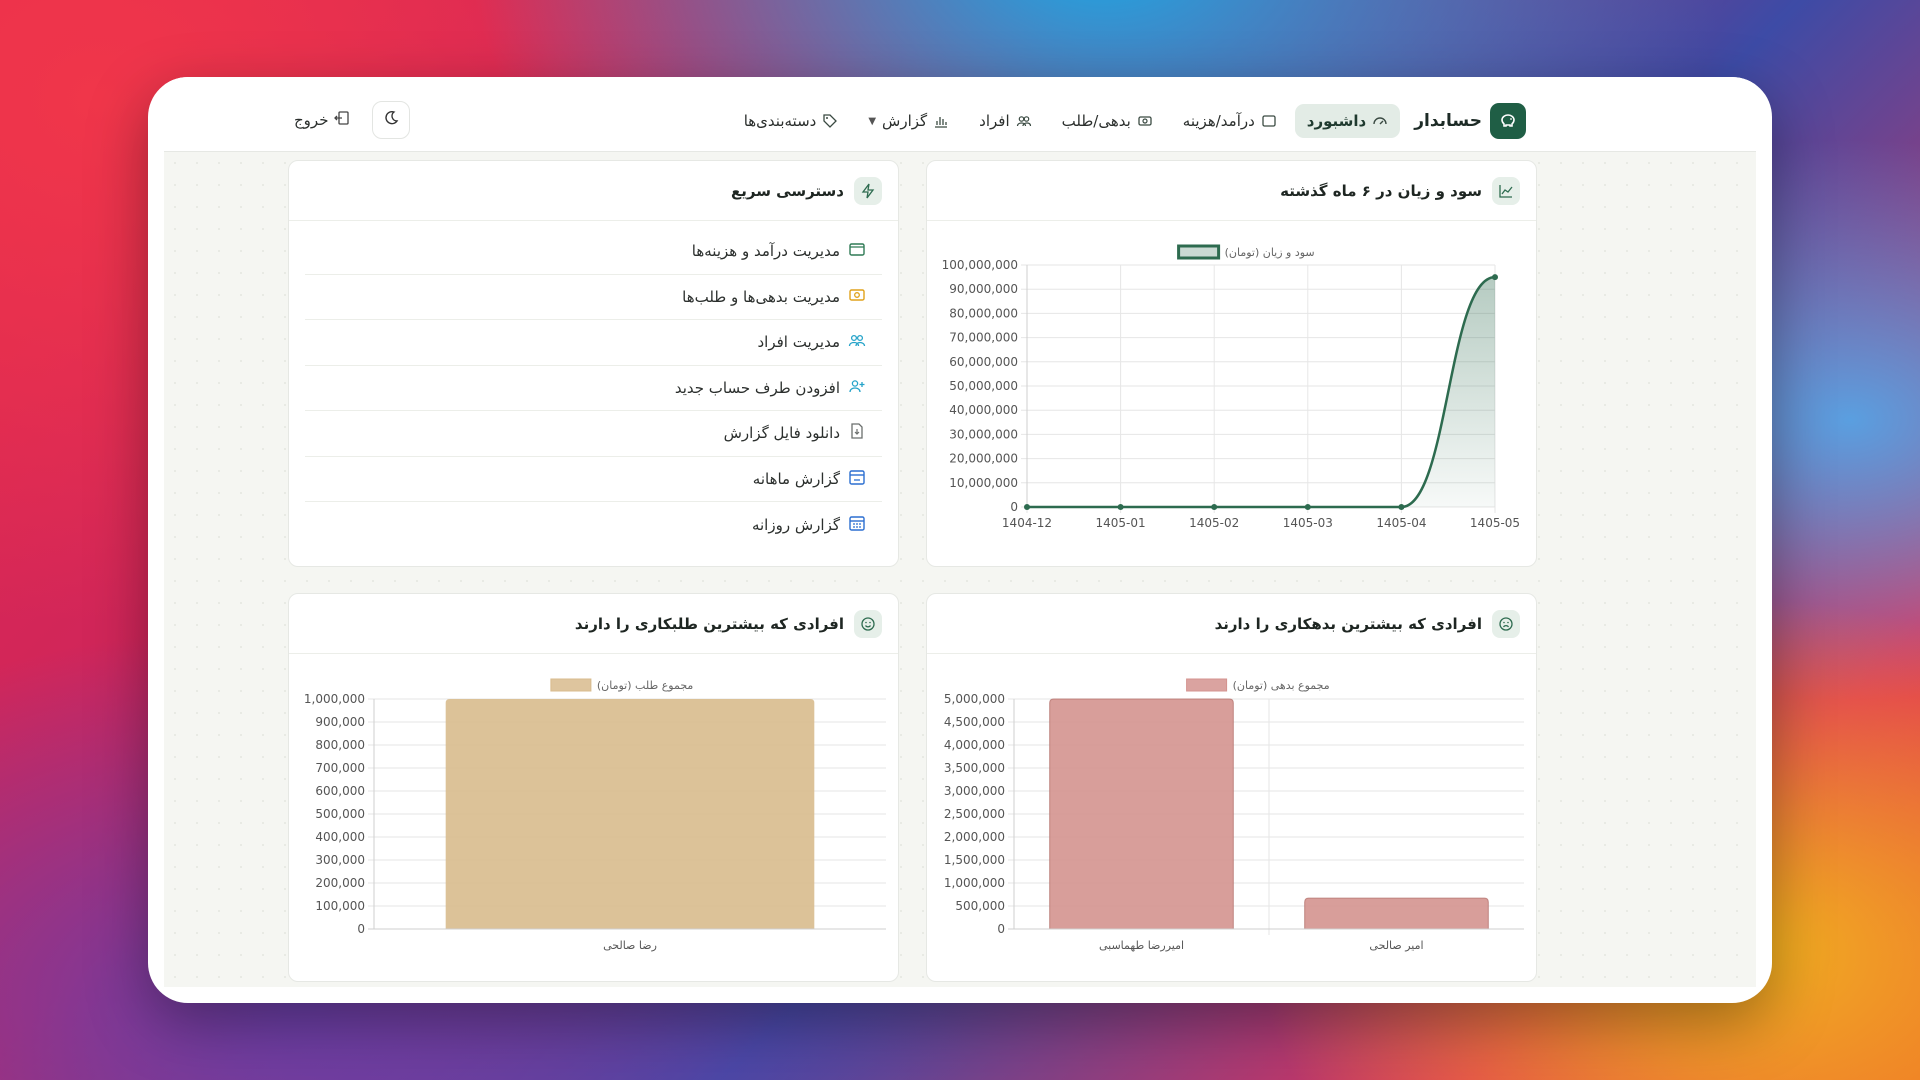 Image resolution: width=1920 pixels, height=1080 pixels. I want to click on x-tick-label: رضا صالحی, so click(630, 945).